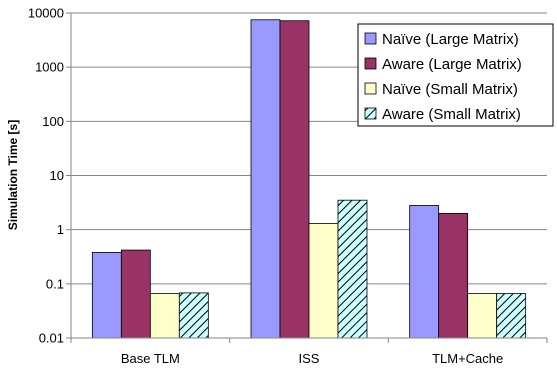 This screenshot has height=374, width=557. What do you see at coordinates (467, 358) in the screenshot?
I see `x-tick-label: TLM+Cache` at bounding box center [467, 358].